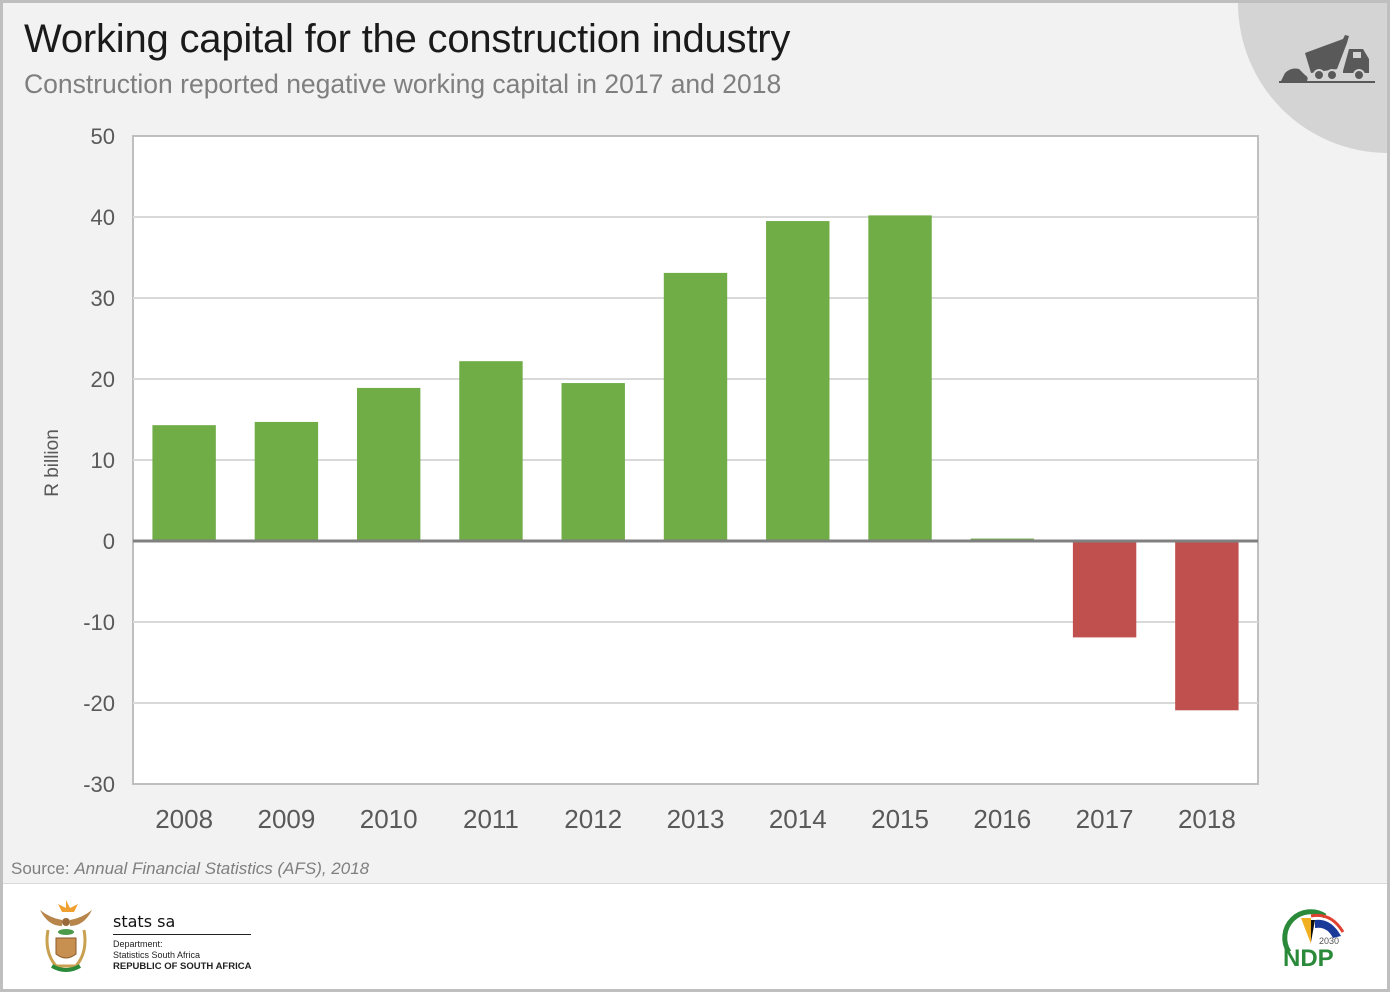 This screenshot has width=1390, height=992. I want to click on org-divider, so click(182, 934).